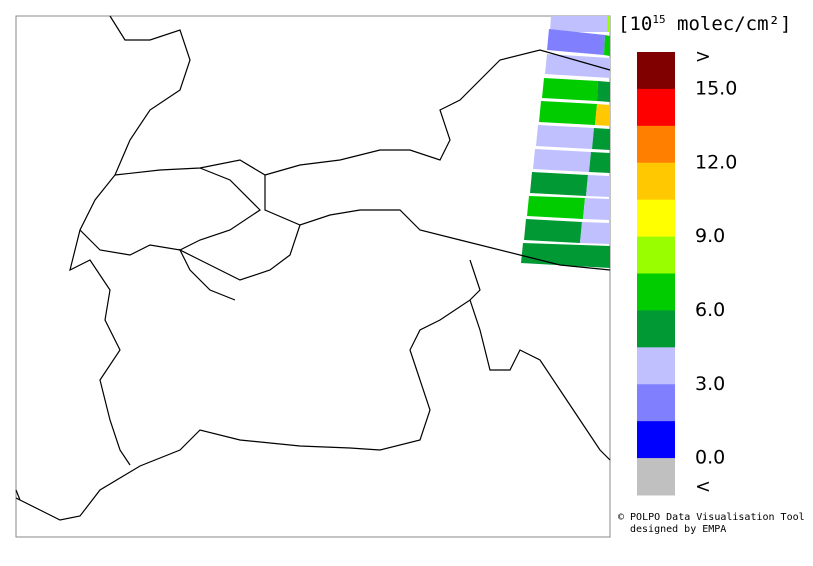 Image resolution: width=813 pixels, height=566 pixels. Describe the element at coordinates (710, 384) in the screenshot. I see `legend-label: 3.0` at that location.